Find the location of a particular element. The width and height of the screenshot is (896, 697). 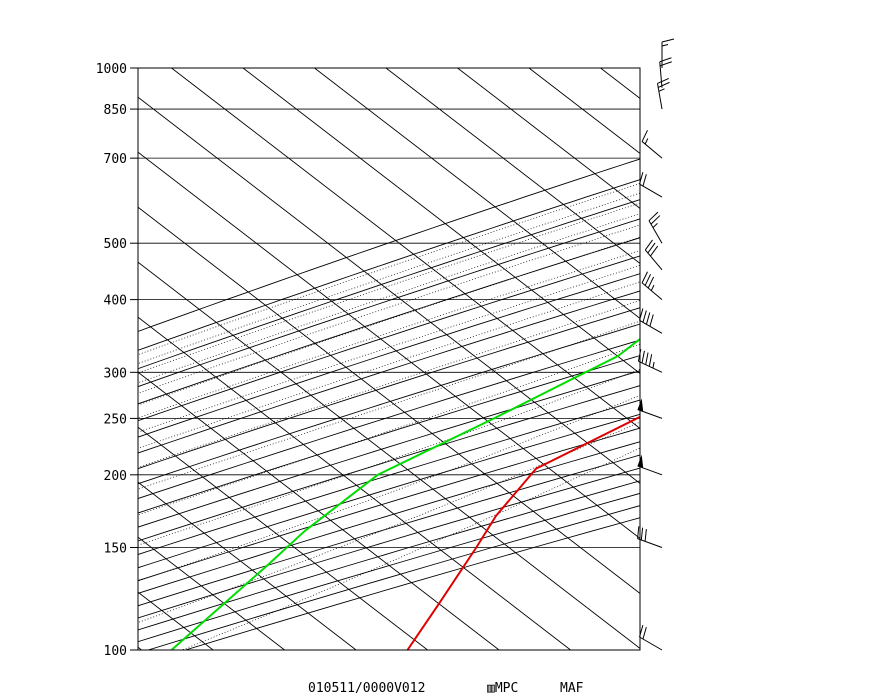

footer-center: ▥MPC is located at coordinates (502, 688).